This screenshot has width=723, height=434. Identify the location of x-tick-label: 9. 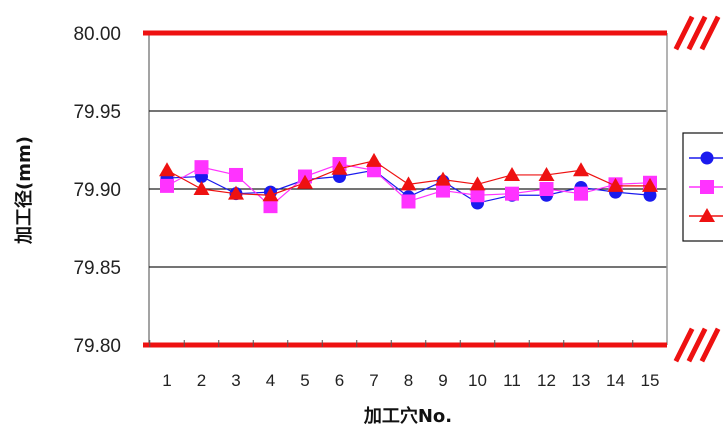
(442, 380).